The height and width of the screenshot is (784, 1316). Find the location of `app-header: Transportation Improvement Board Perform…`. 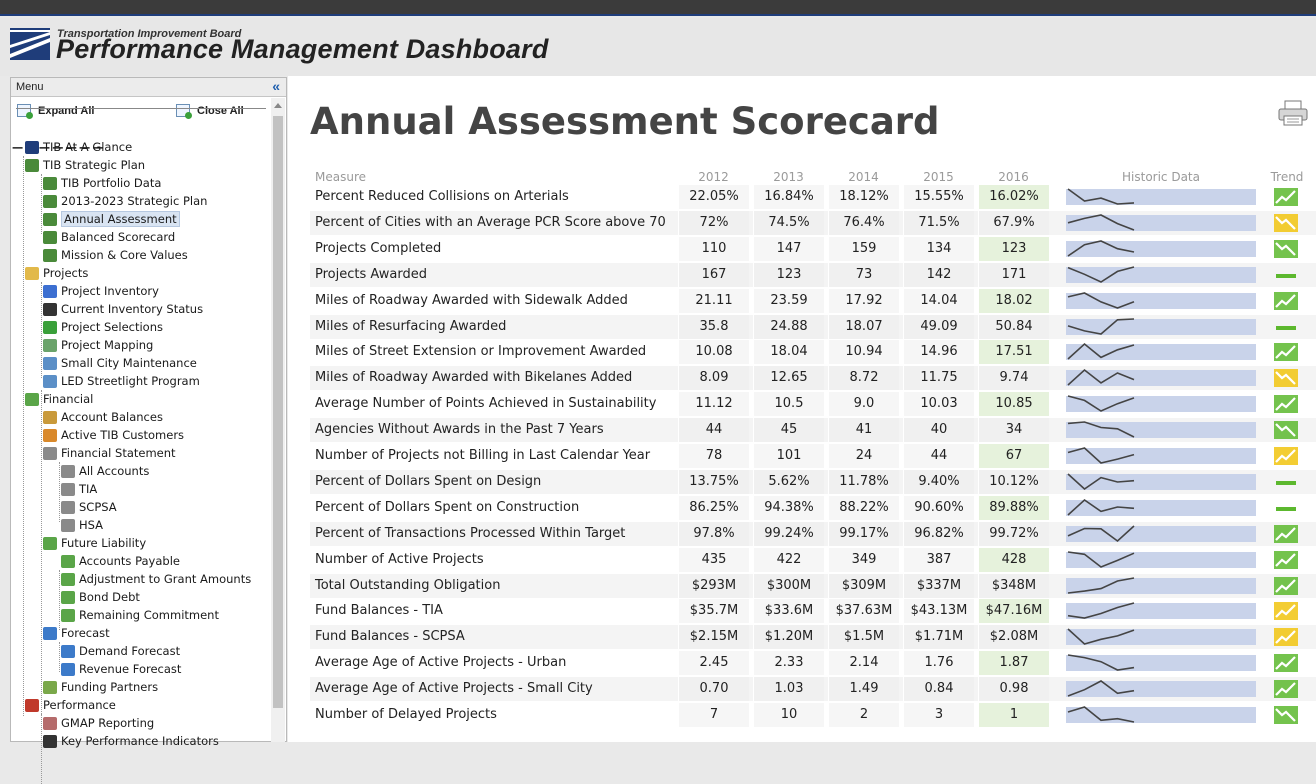

app-header: Transportation Improvement Board Perform… is located at coordinates (658, 47).